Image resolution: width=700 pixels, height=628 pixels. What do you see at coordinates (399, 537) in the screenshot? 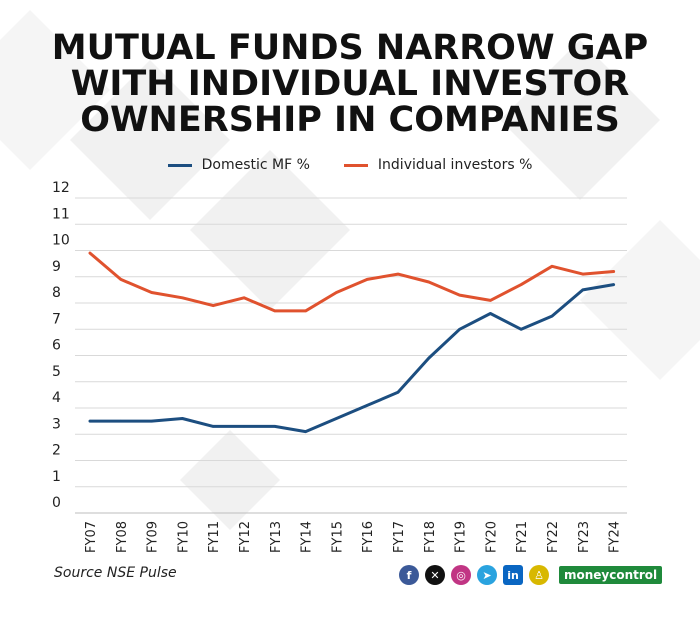
I see `x-tick-label: FY17` at bounding box center [399, 537].